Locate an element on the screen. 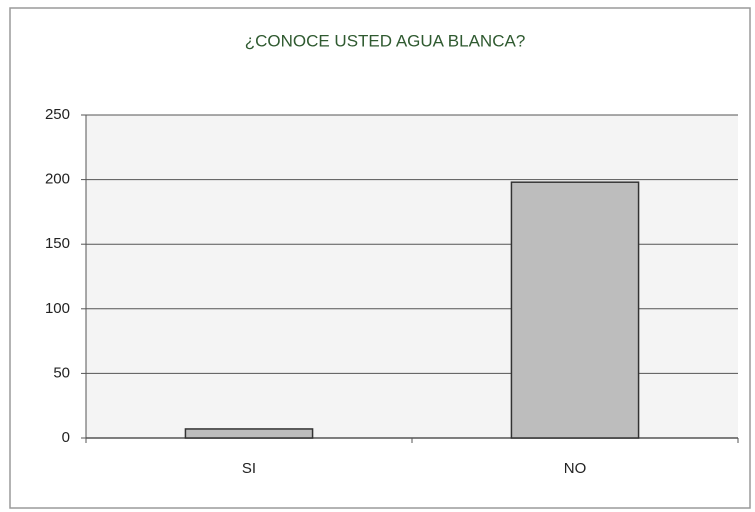 The height and width of the screenshot is (512, 755). y-tick-label: 0 is located at coordinates (66, 437).